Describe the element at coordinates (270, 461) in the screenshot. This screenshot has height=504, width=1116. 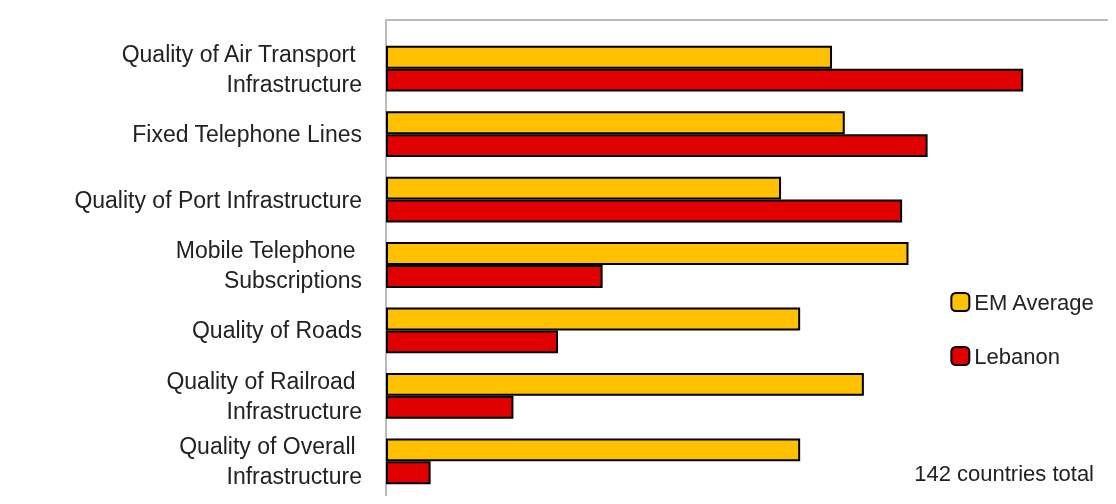
I see `y-tick-label: Quality of Overall Infrastructure` at that location.